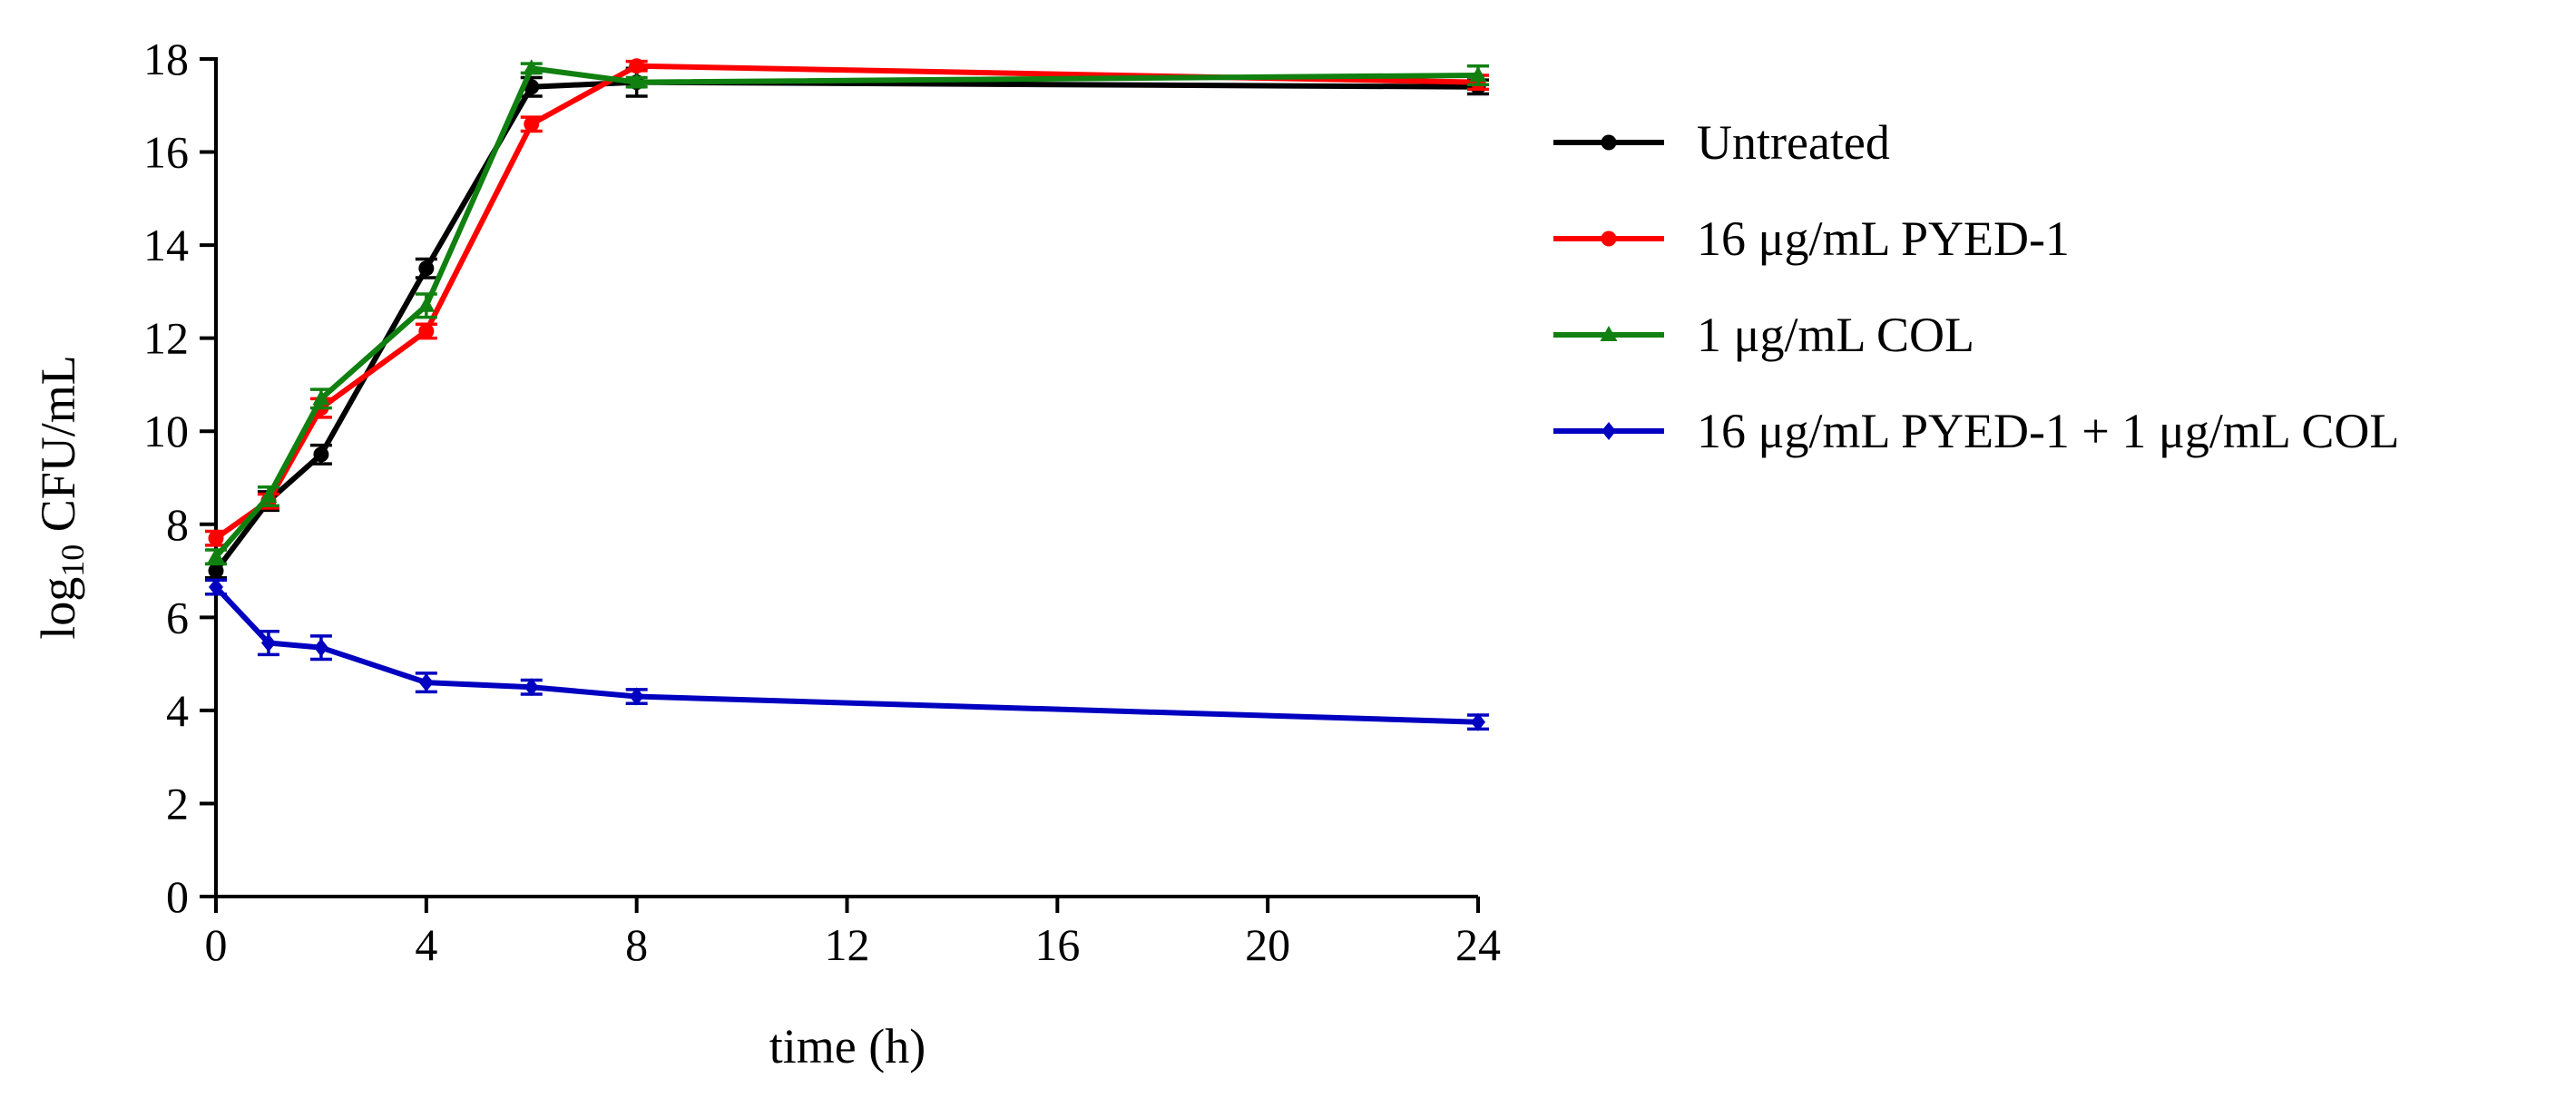 The width and height of the screenshot is (2576, 1098). Describe the element at coordinates (166, 245) in the screenshot. I see `y-tick-label-14: 14` at that location.